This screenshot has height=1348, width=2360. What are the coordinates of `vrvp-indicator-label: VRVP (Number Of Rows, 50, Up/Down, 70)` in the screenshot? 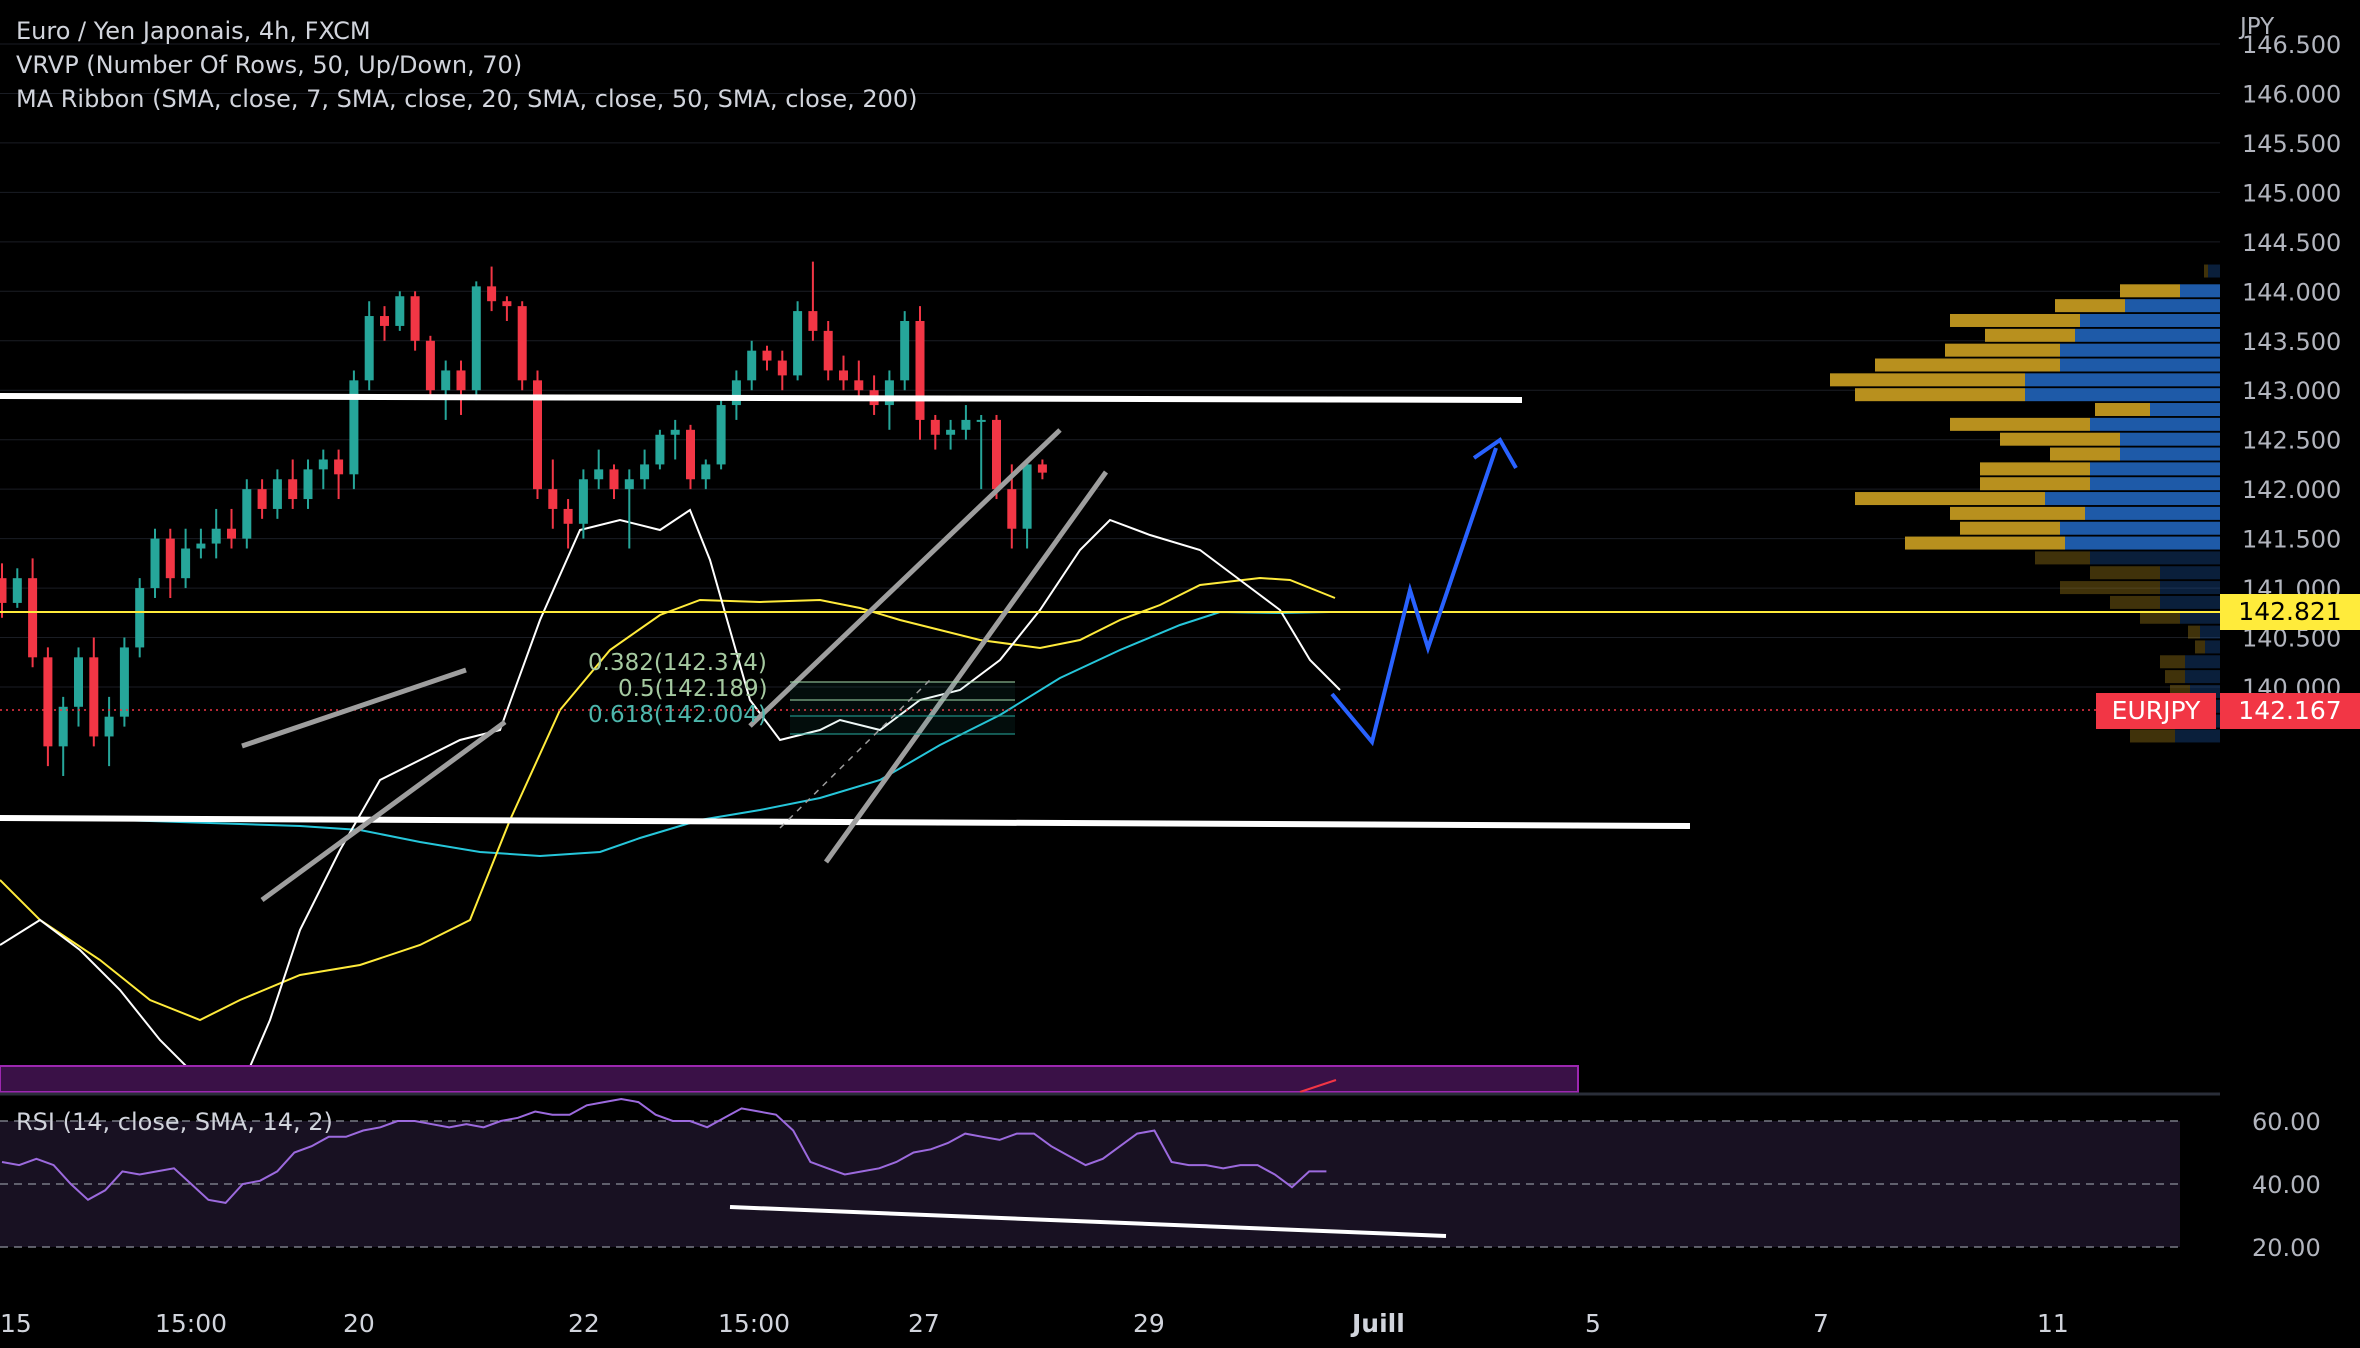 It's located at (269, 65).